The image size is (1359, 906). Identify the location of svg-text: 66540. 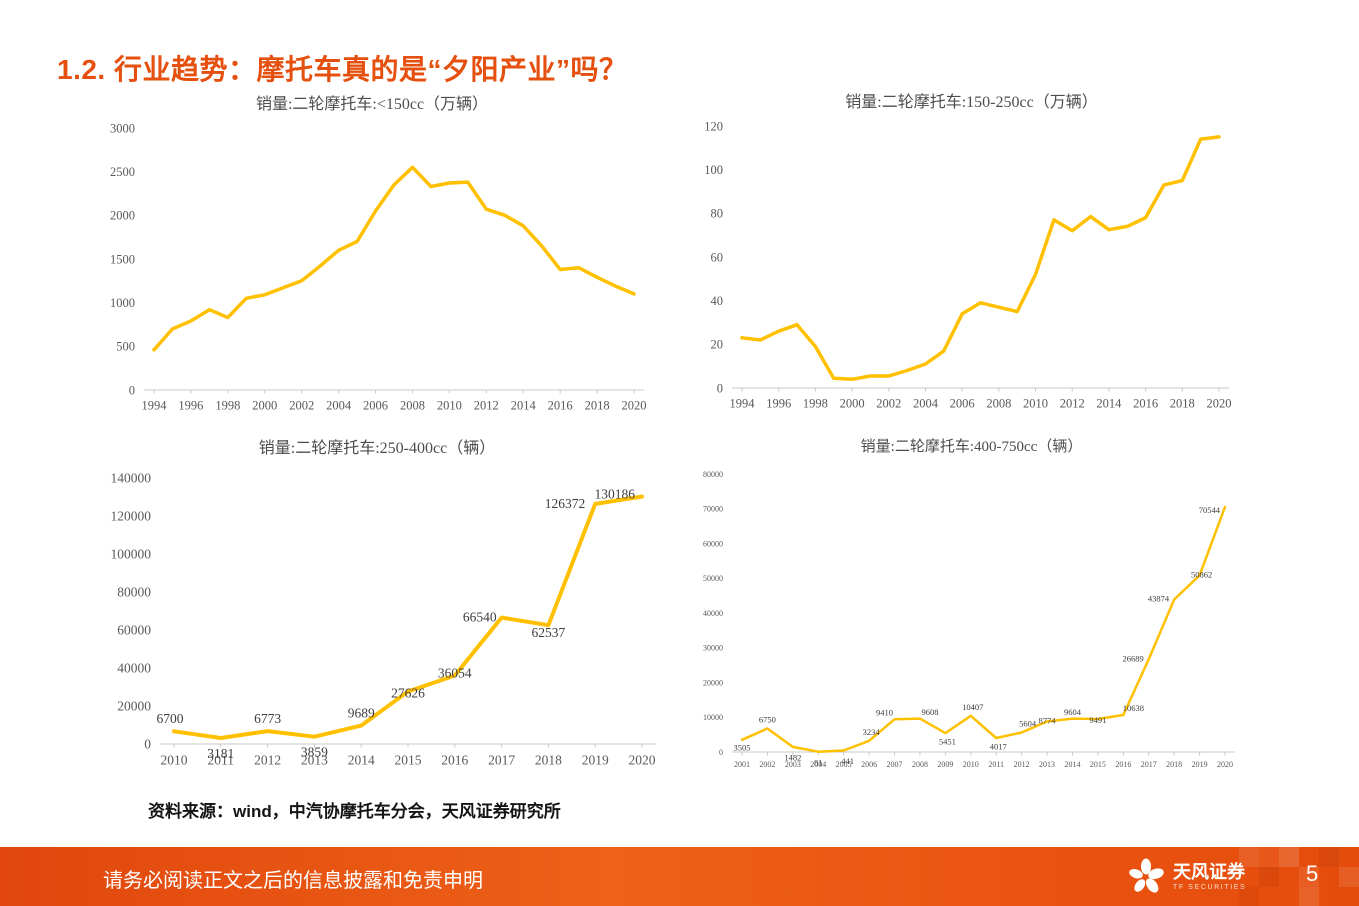
(480, 617).